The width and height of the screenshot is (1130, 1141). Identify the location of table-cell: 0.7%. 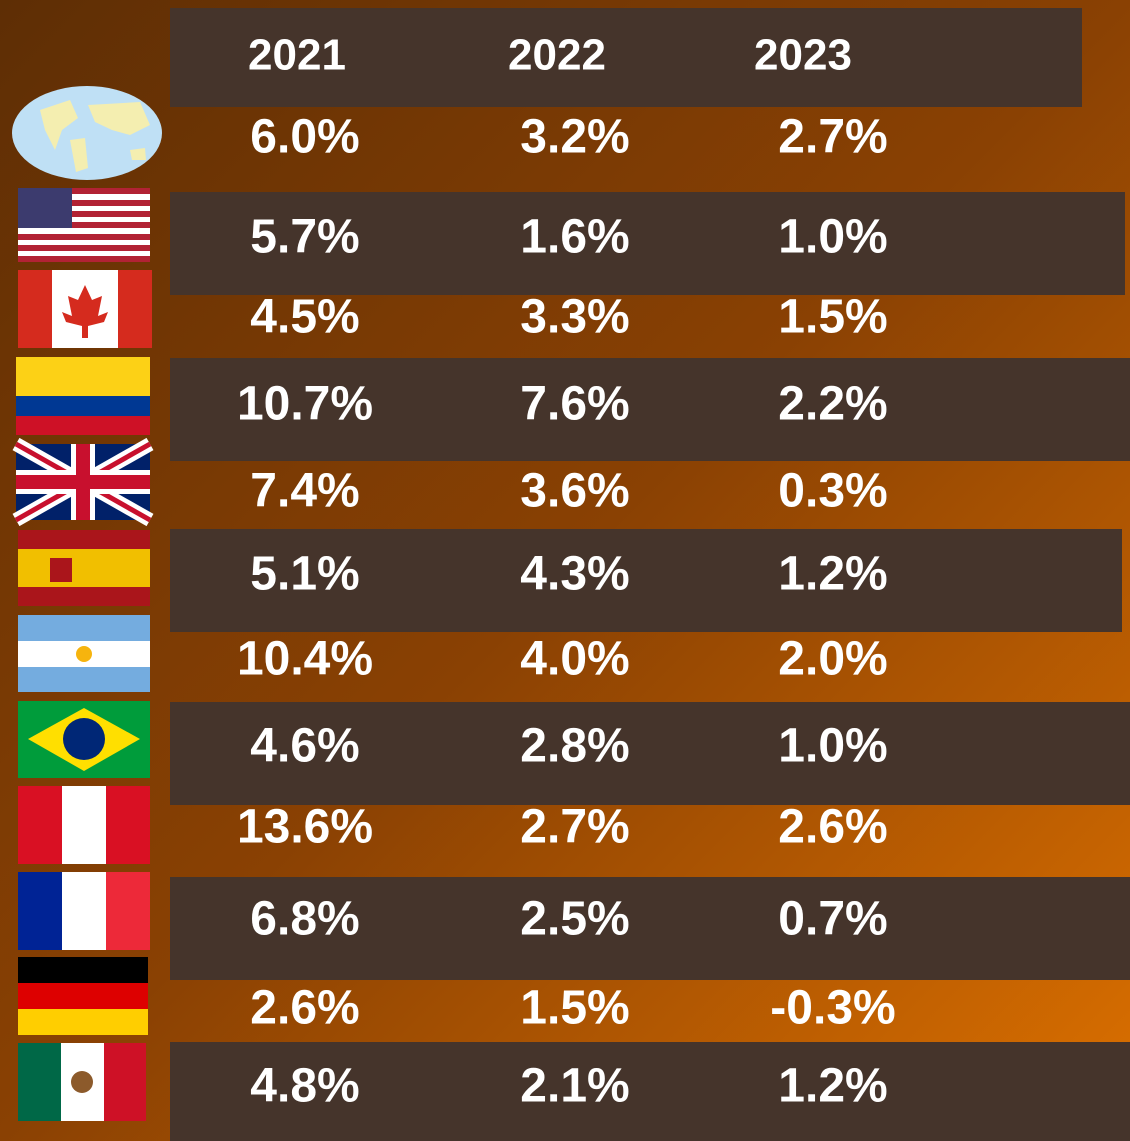
(832, 919).